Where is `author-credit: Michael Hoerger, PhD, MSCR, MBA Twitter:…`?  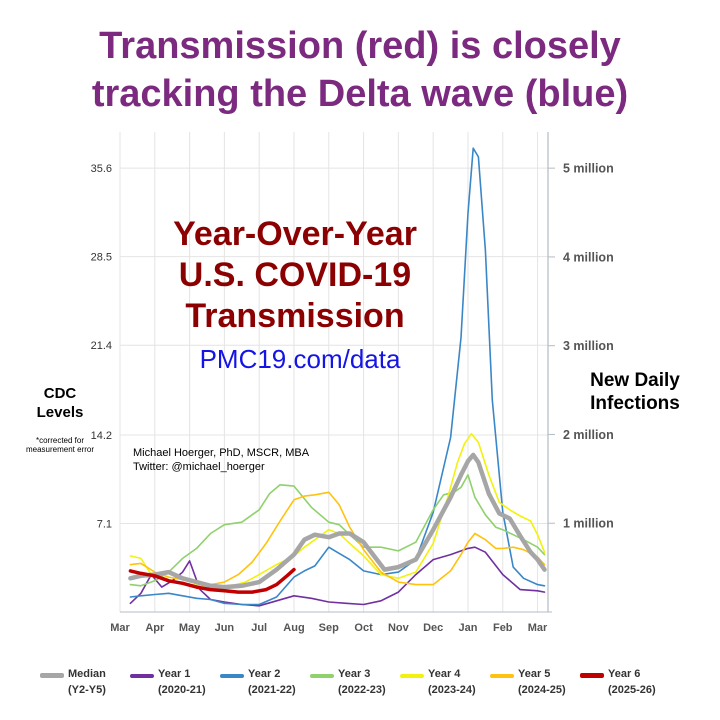 author-credit: Michael Hoerger, PhD, MSCR, MBA Twitter:… is located at coordinates (221, 460).